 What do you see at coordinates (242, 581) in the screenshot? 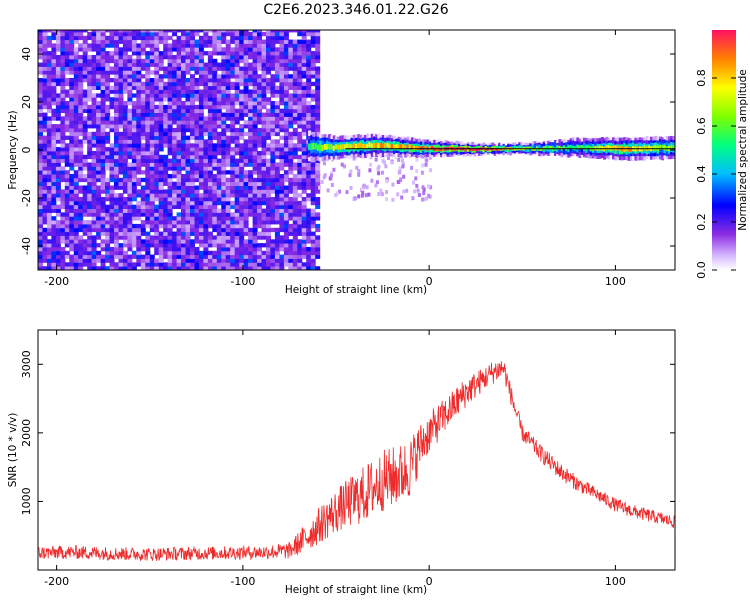
I see `x-tick-label: -100` at bounding box center [242, 581].